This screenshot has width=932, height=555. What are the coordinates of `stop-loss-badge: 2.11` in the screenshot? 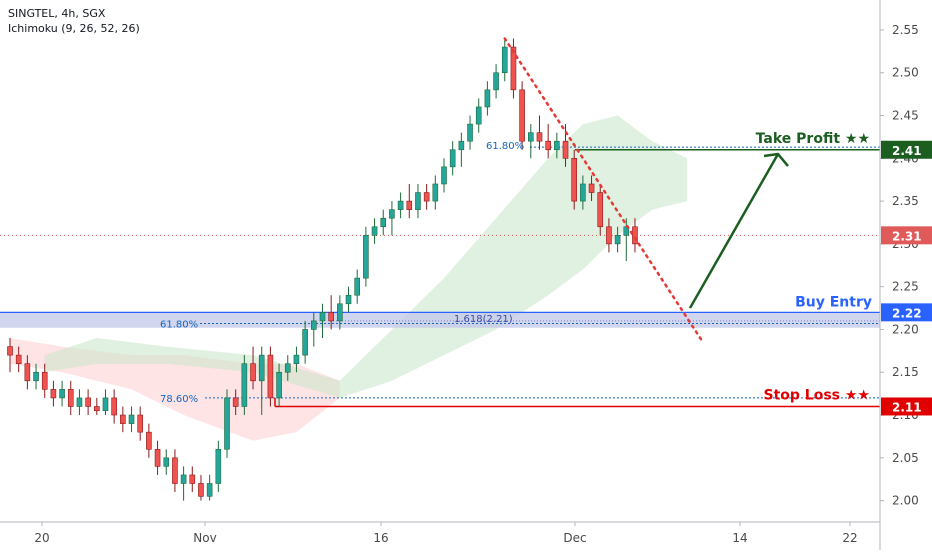 It's located at (907, 407).